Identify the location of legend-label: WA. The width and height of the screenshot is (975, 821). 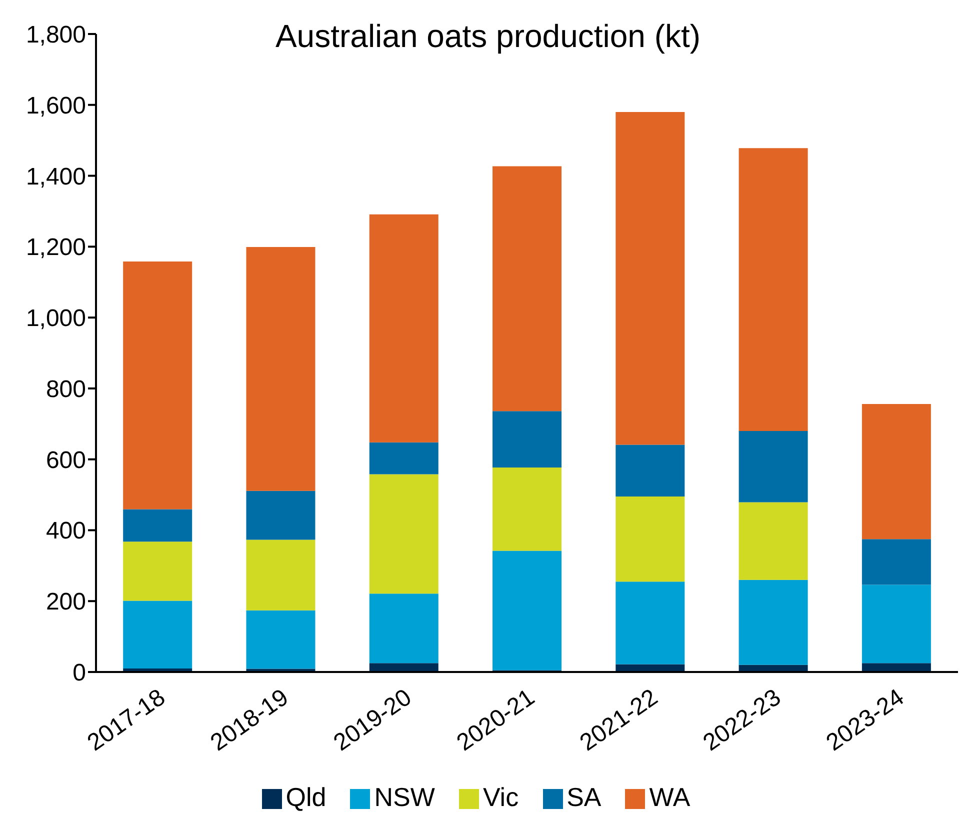
(669, 797).